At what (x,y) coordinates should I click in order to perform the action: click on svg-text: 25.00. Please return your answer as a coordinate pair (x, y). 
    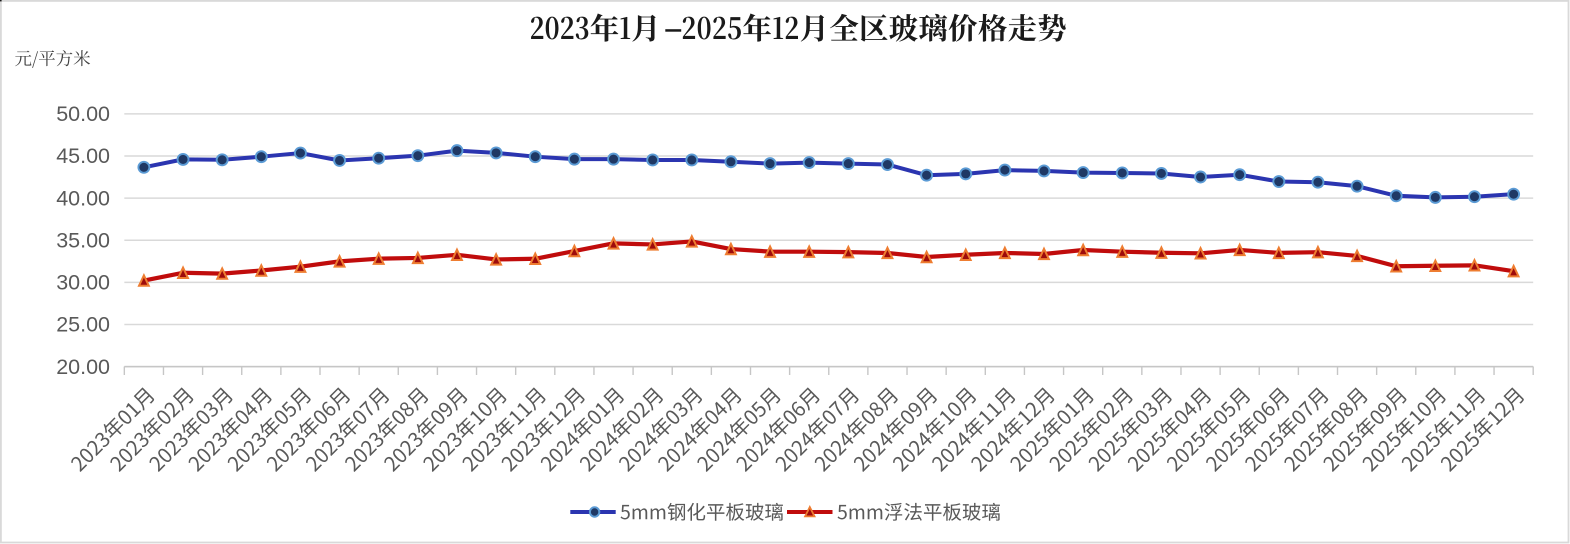
    Looking at the image, I should click on (83, 325).